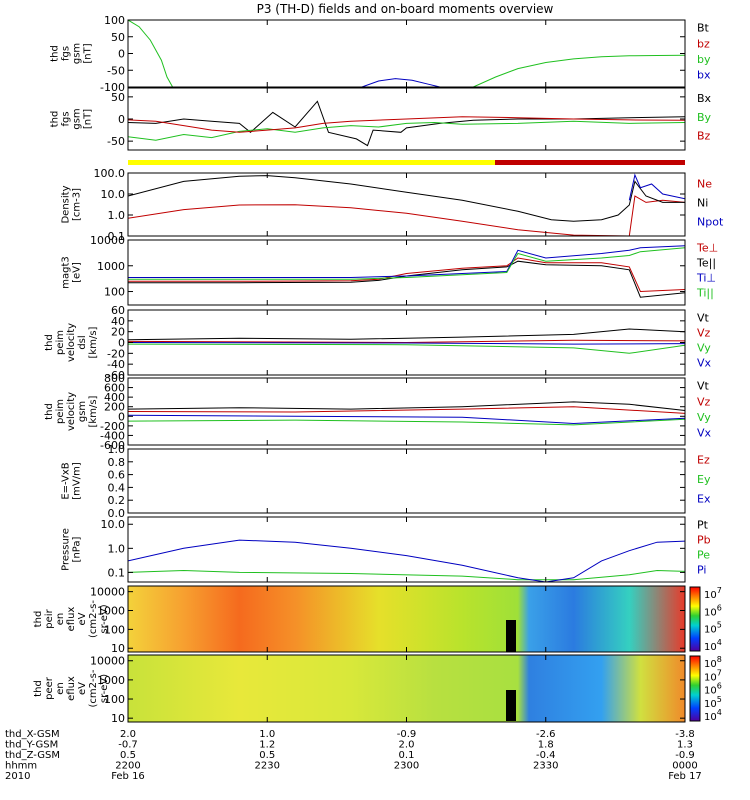 This screenshot has width=750, height=800. I want to click on orientation-bar, so click(406, 162).